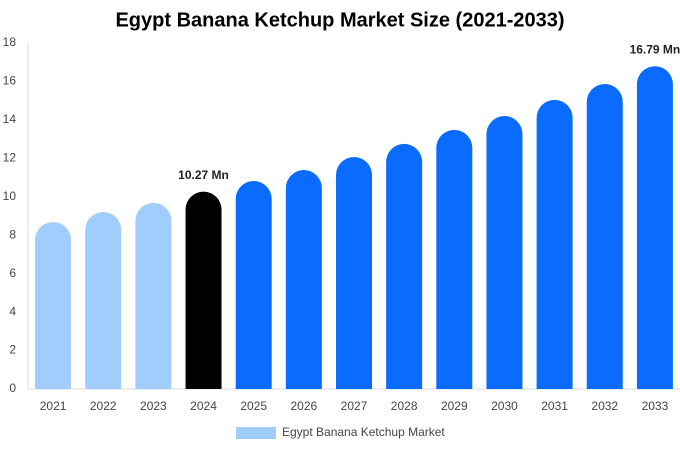  Describe the element at coordinates (10, 196) in the screenshot. I see `y-tick-label: 10` at that location.